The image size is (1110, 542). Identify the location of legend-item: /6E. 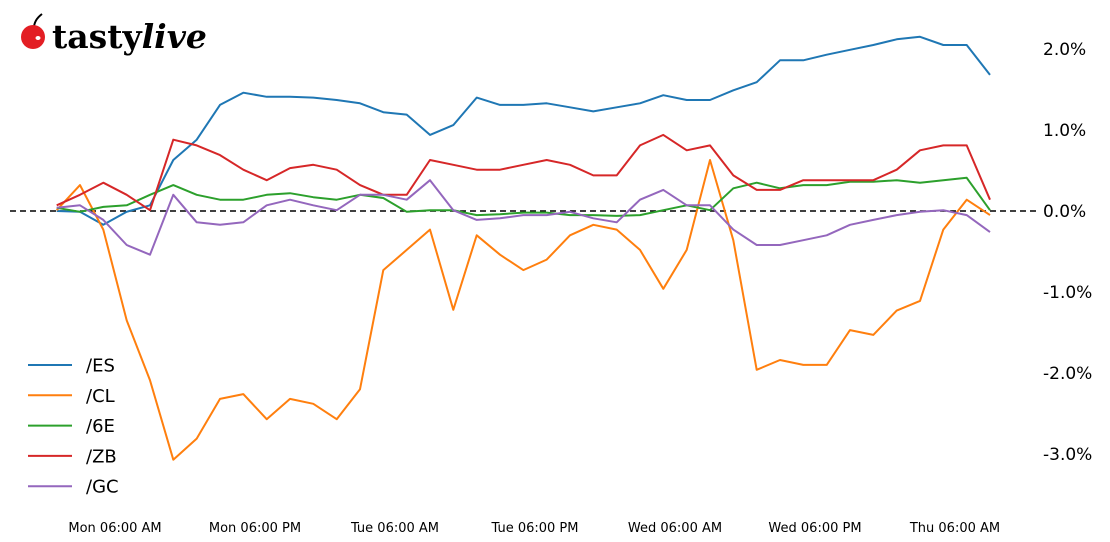
(71, 426).